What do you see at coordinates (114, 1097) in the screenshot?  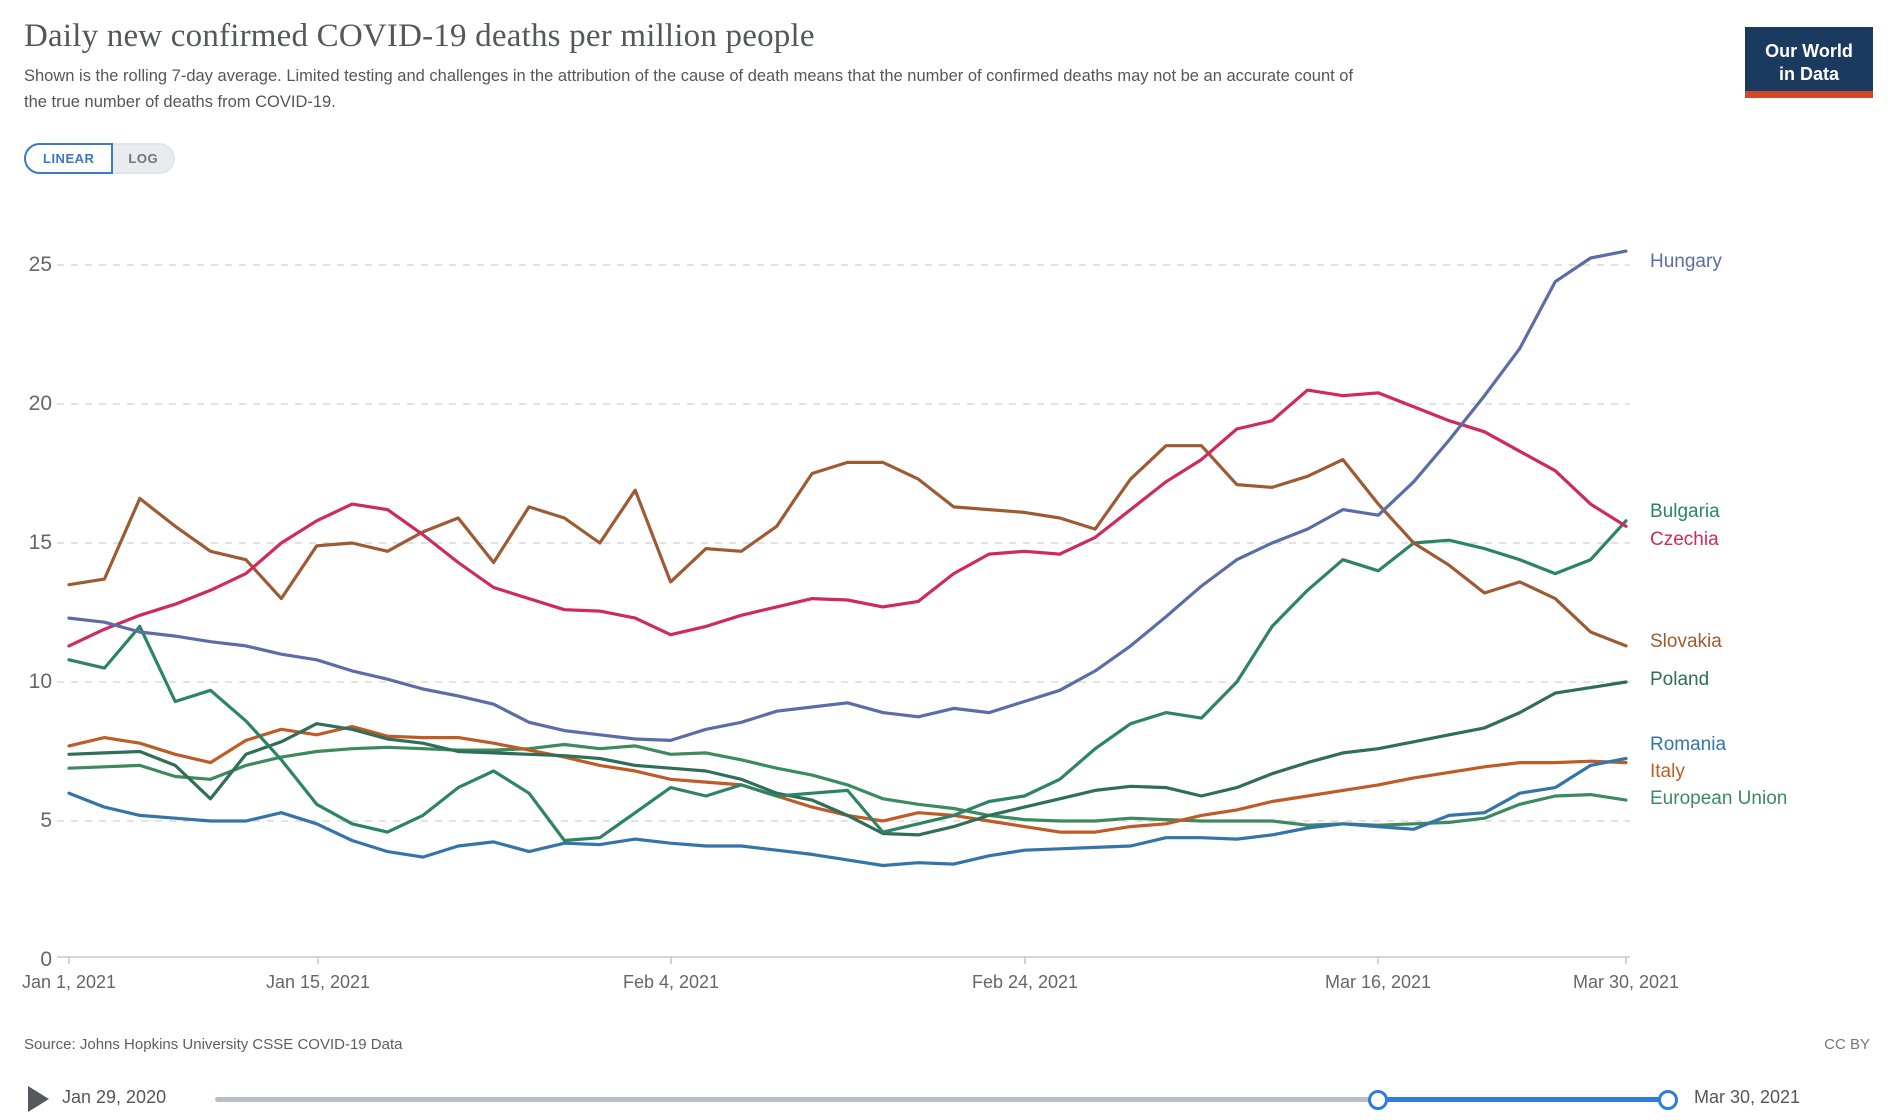 I see `timeline-start-date: Jan 29, 2020` at bounding box center [114, 1097].